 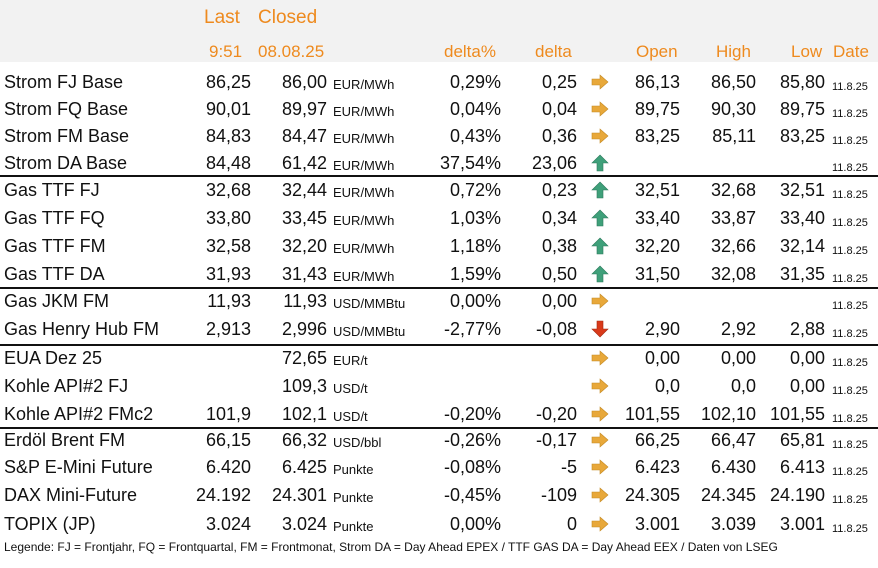 I want to click on cell-pct: 0,04%, so click(x=475, y=109).